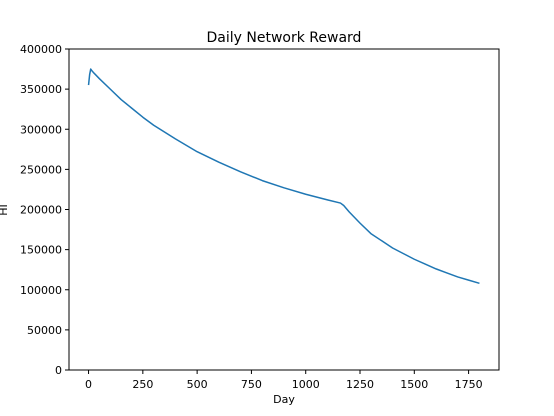  Describe the element at coordinates (142, 384) in the screenshot. I see `x-tick-label: 250` at that location.